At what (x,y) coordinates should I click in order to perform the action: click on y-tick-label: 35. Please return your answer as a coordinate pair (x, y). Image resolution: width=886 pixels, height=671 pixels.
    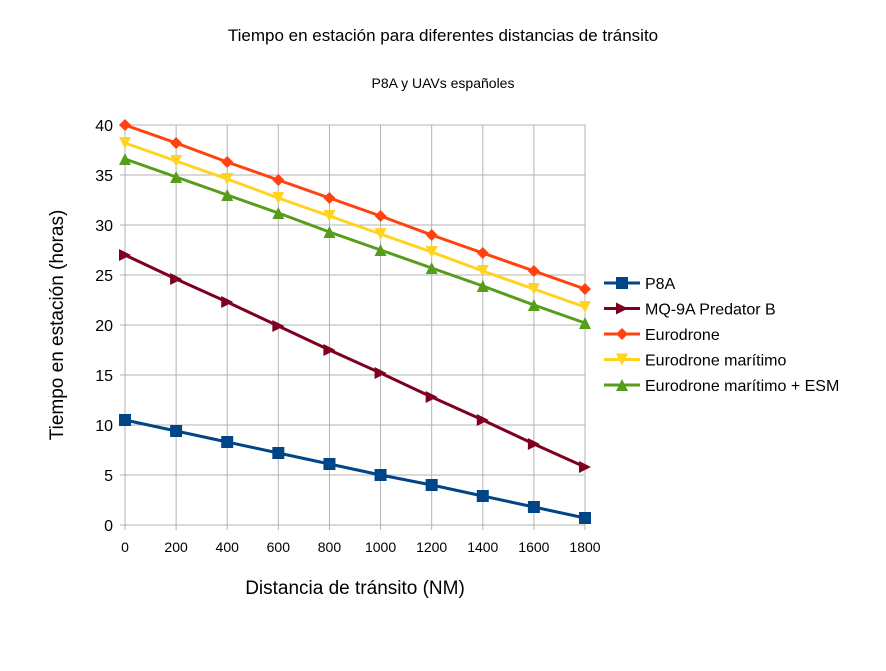
    Looking at the image, I should click on (104, 176).